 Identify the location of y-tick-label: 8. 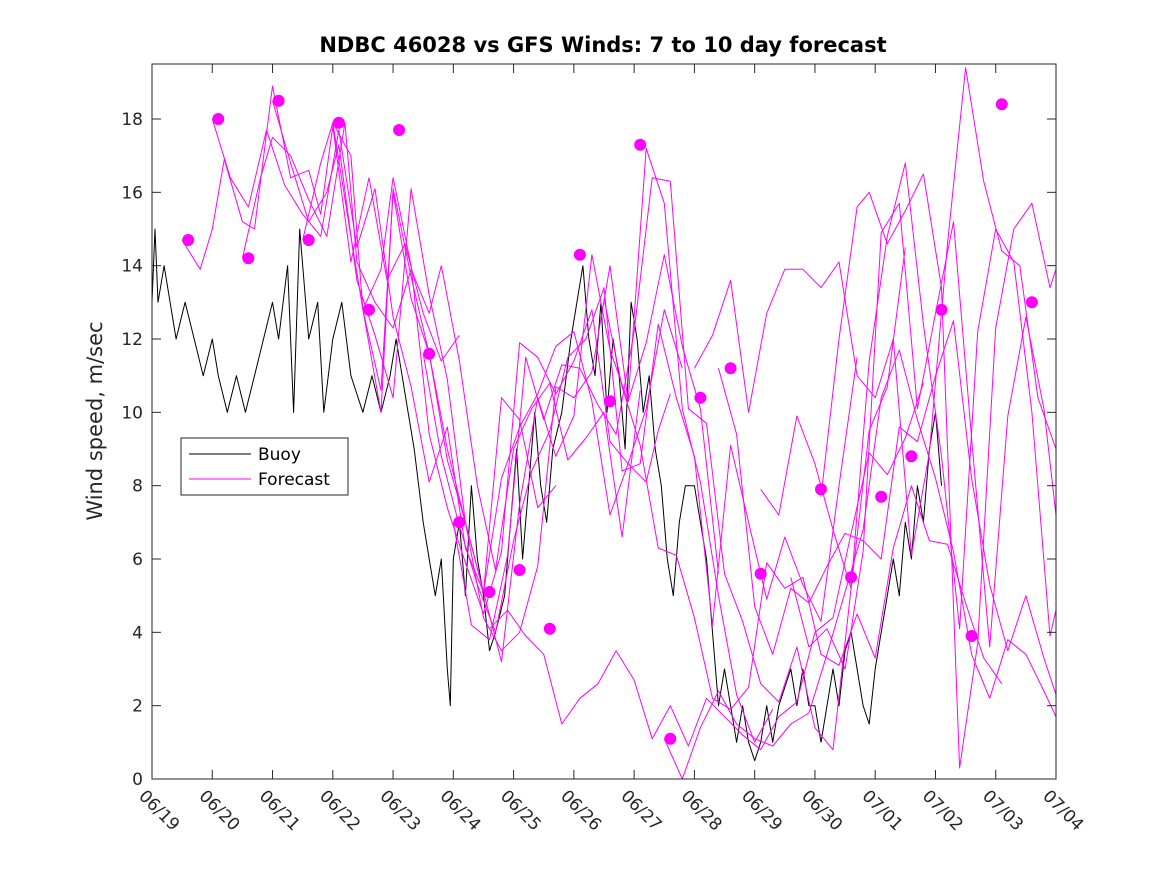
(137, 487).